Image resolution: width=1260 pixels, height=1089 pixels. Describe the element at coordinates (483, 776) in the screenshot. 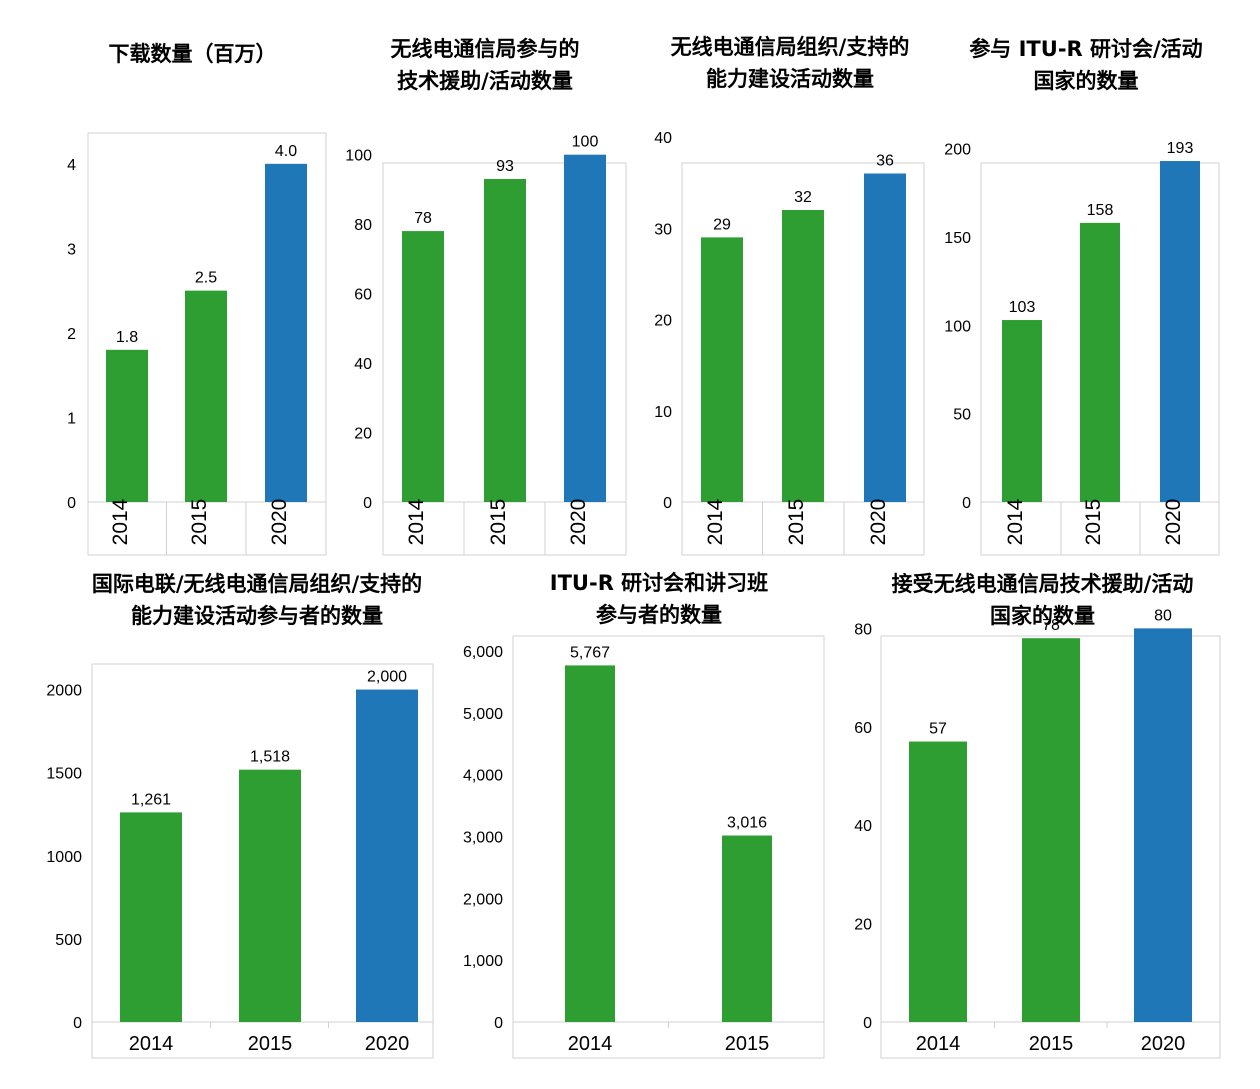

I see `y-tick-label: 4,000` at that location.